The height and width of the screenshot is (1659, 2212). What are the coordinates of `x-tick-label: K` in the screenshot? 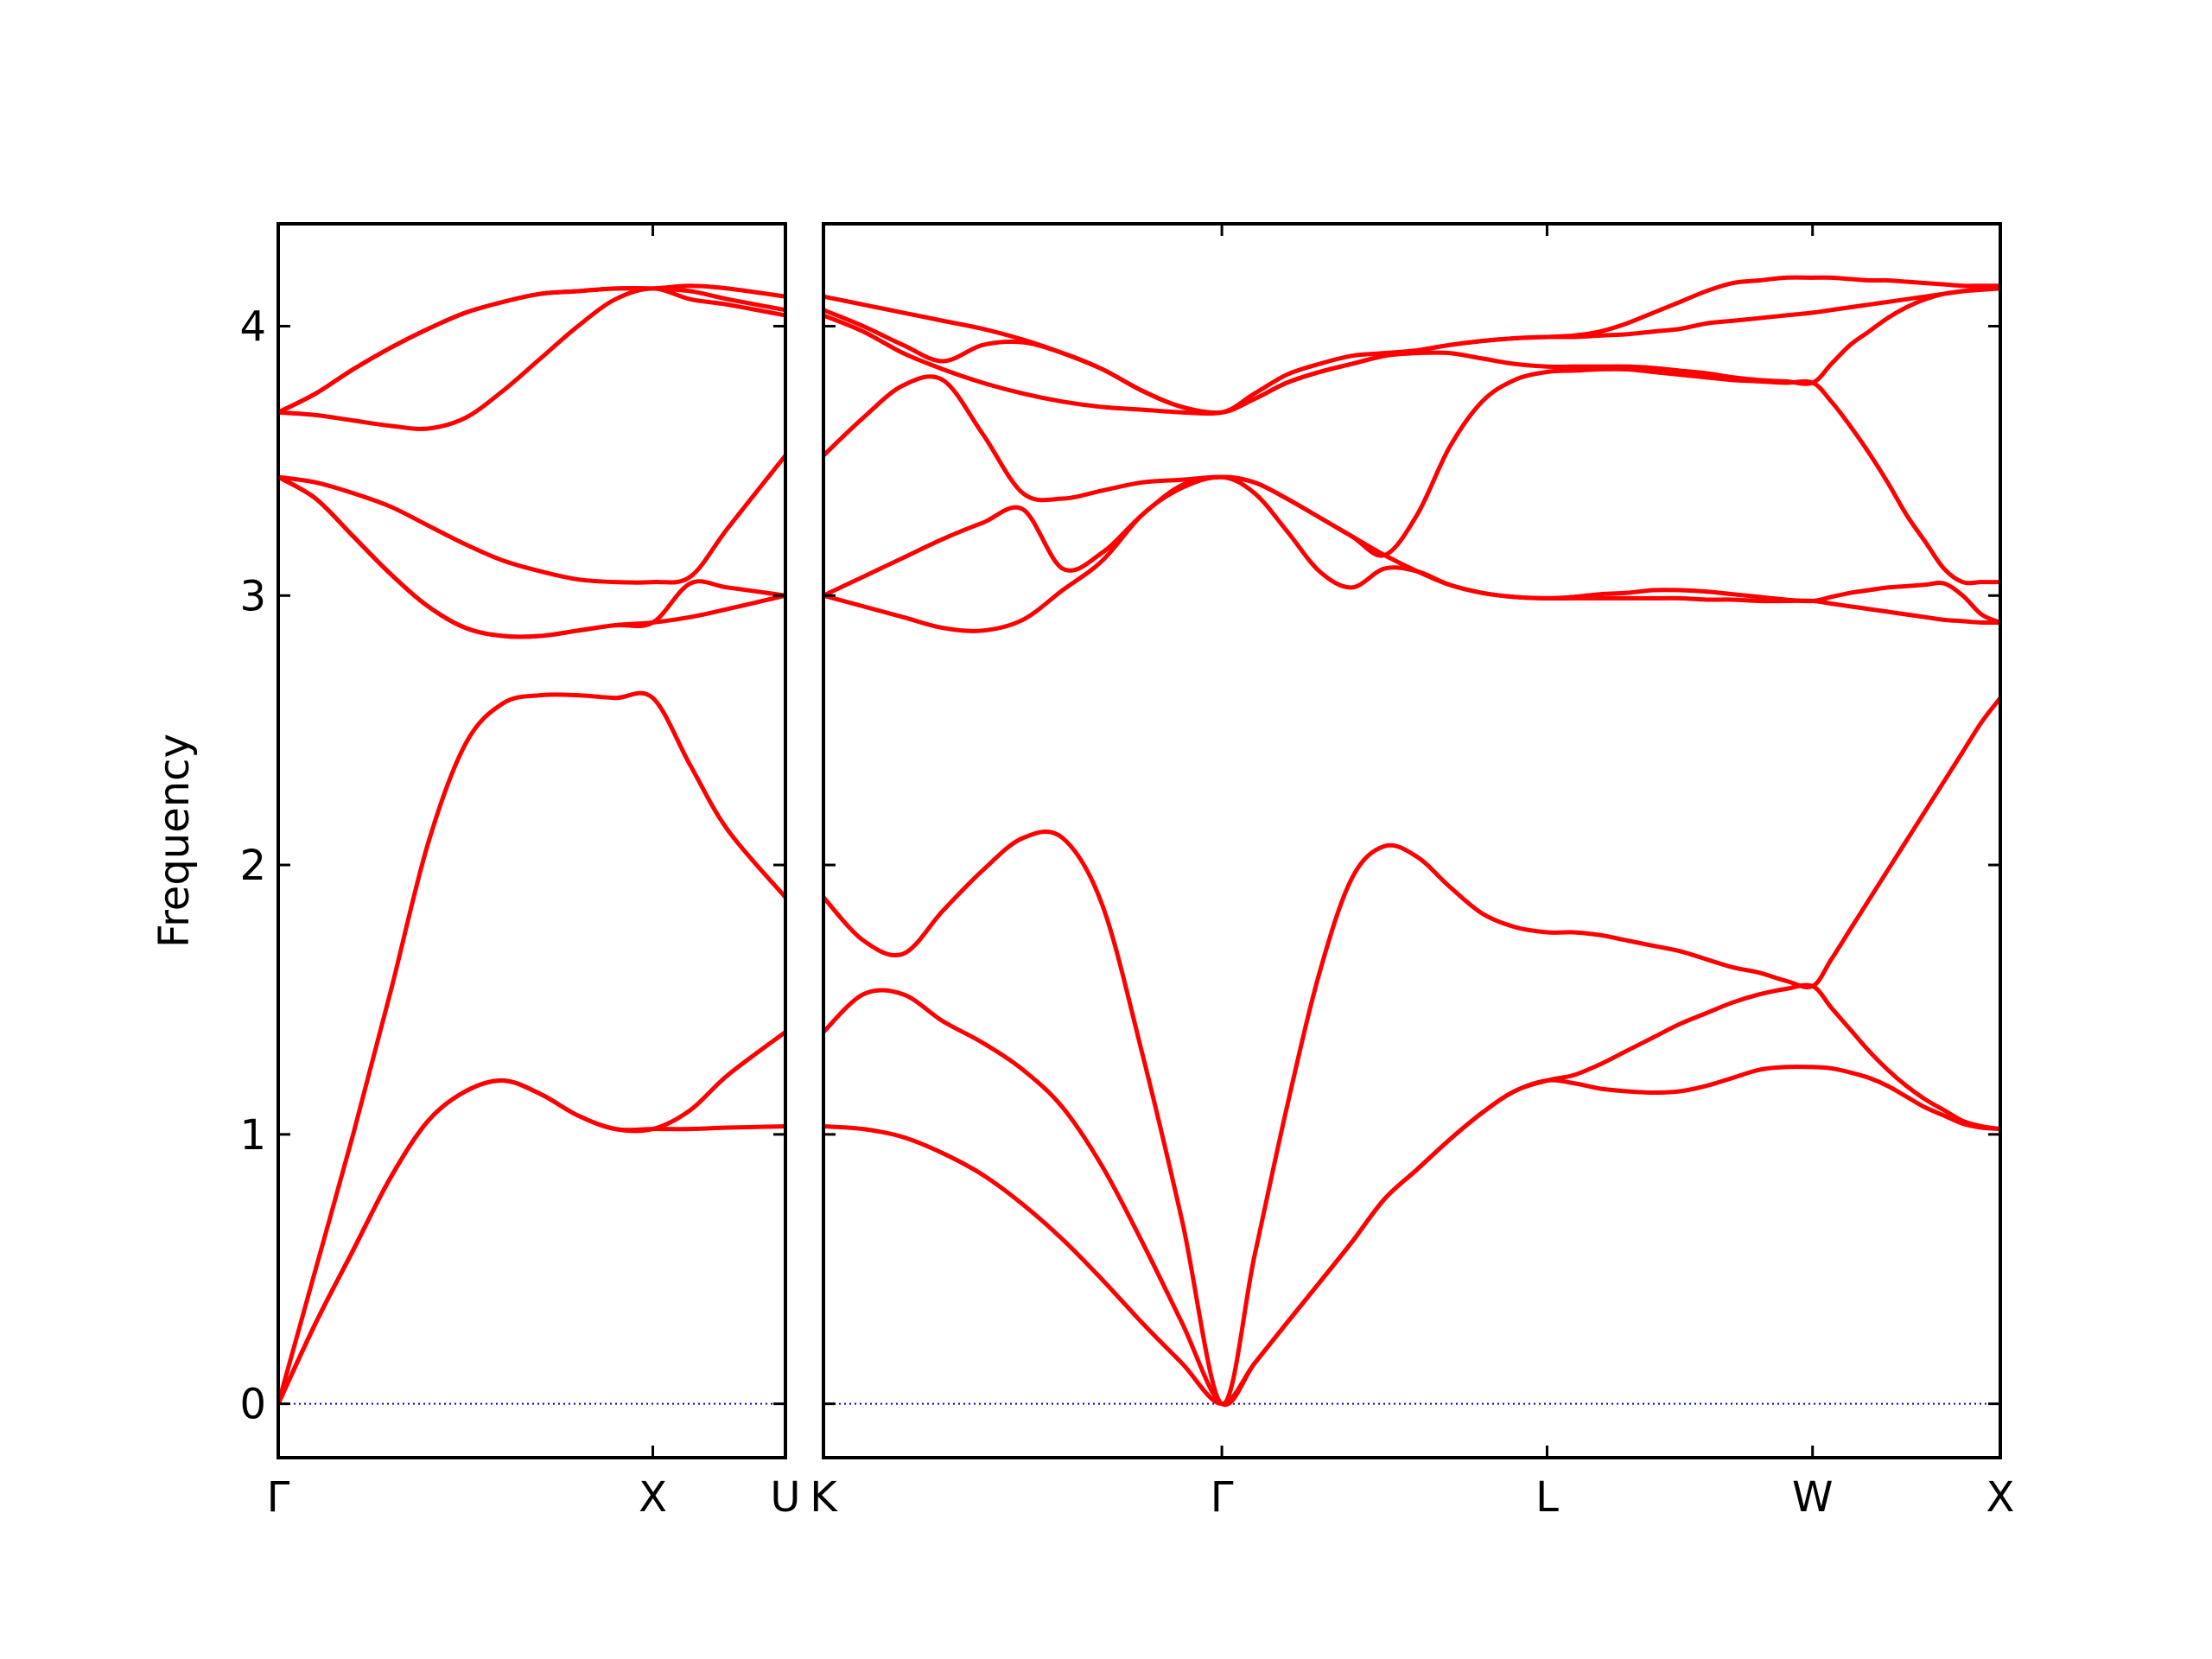 It's located at (824, 1497).